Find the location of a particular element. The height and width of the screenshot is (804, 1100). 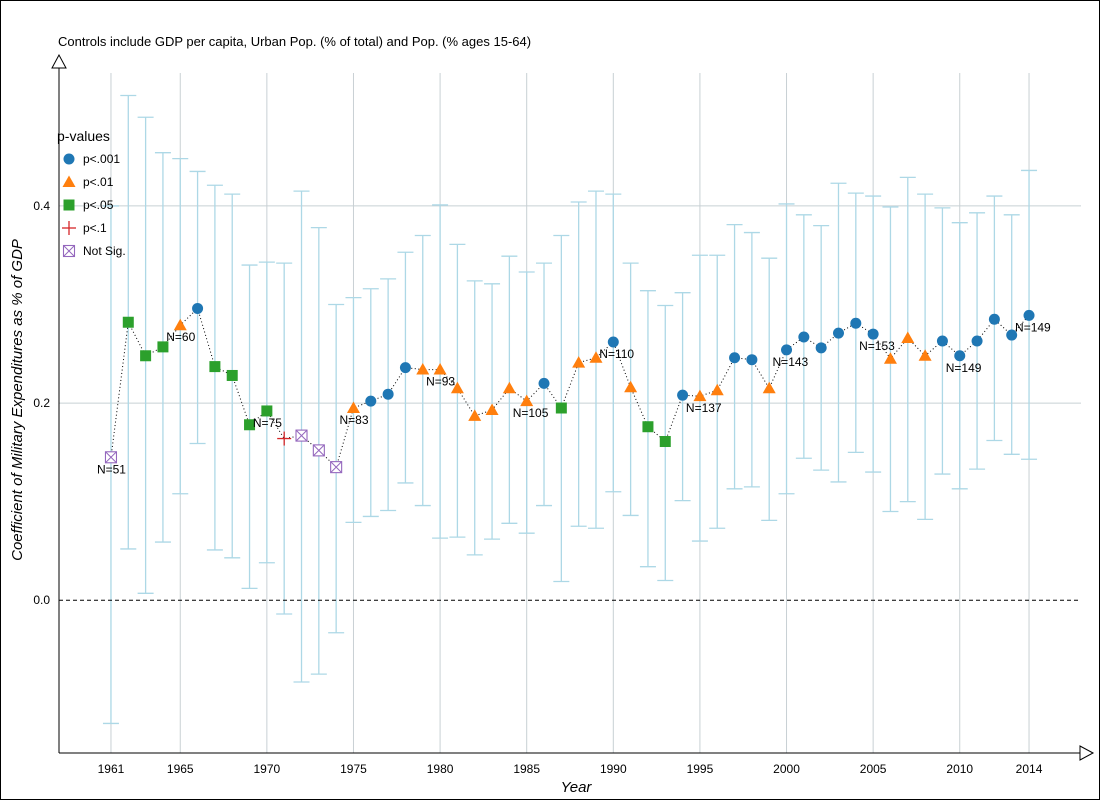

error-bar is located at coordinates (110, 465).